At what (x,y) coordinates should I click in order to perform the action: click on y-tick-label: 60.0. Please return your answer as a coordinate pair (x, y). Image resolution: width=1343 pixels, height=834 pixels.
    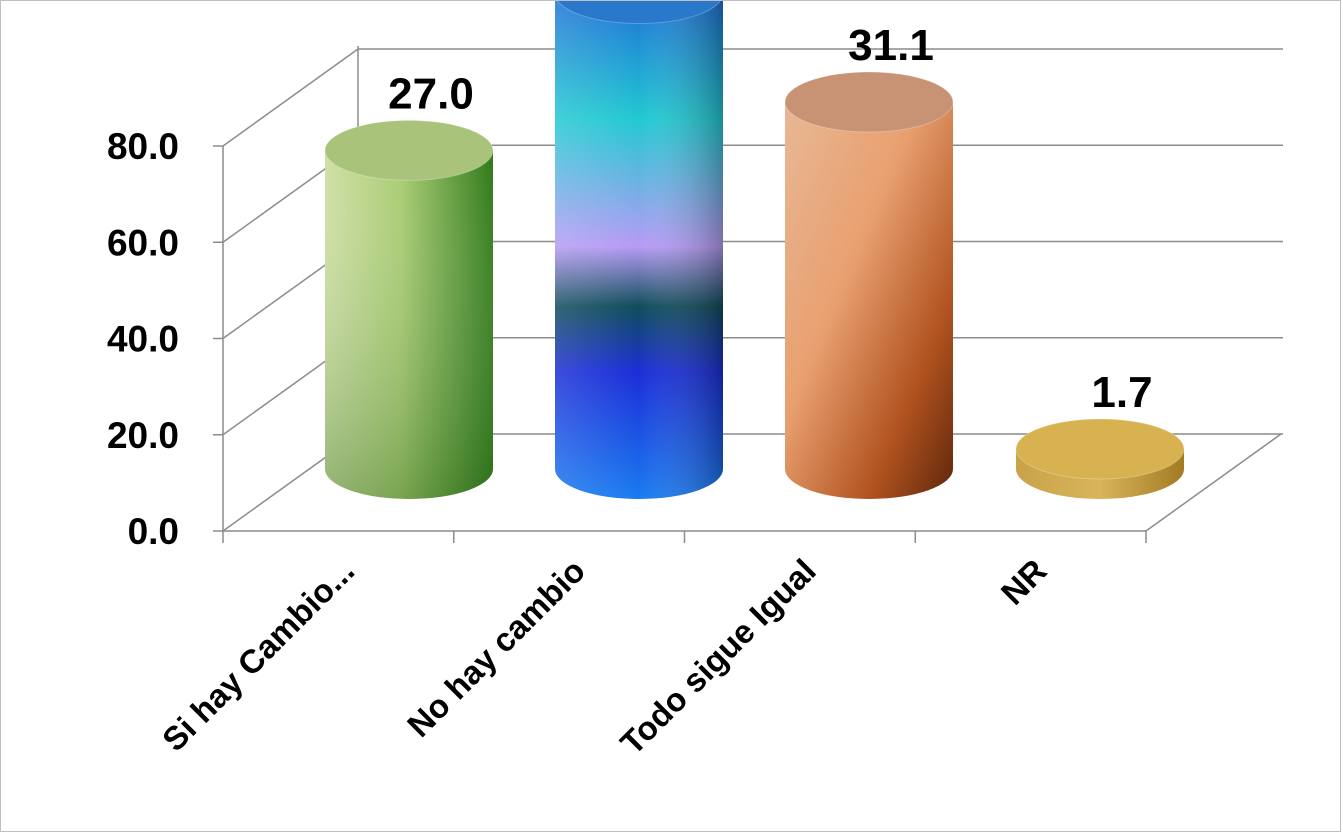
    Looking at the image, I should click on (143, 242).